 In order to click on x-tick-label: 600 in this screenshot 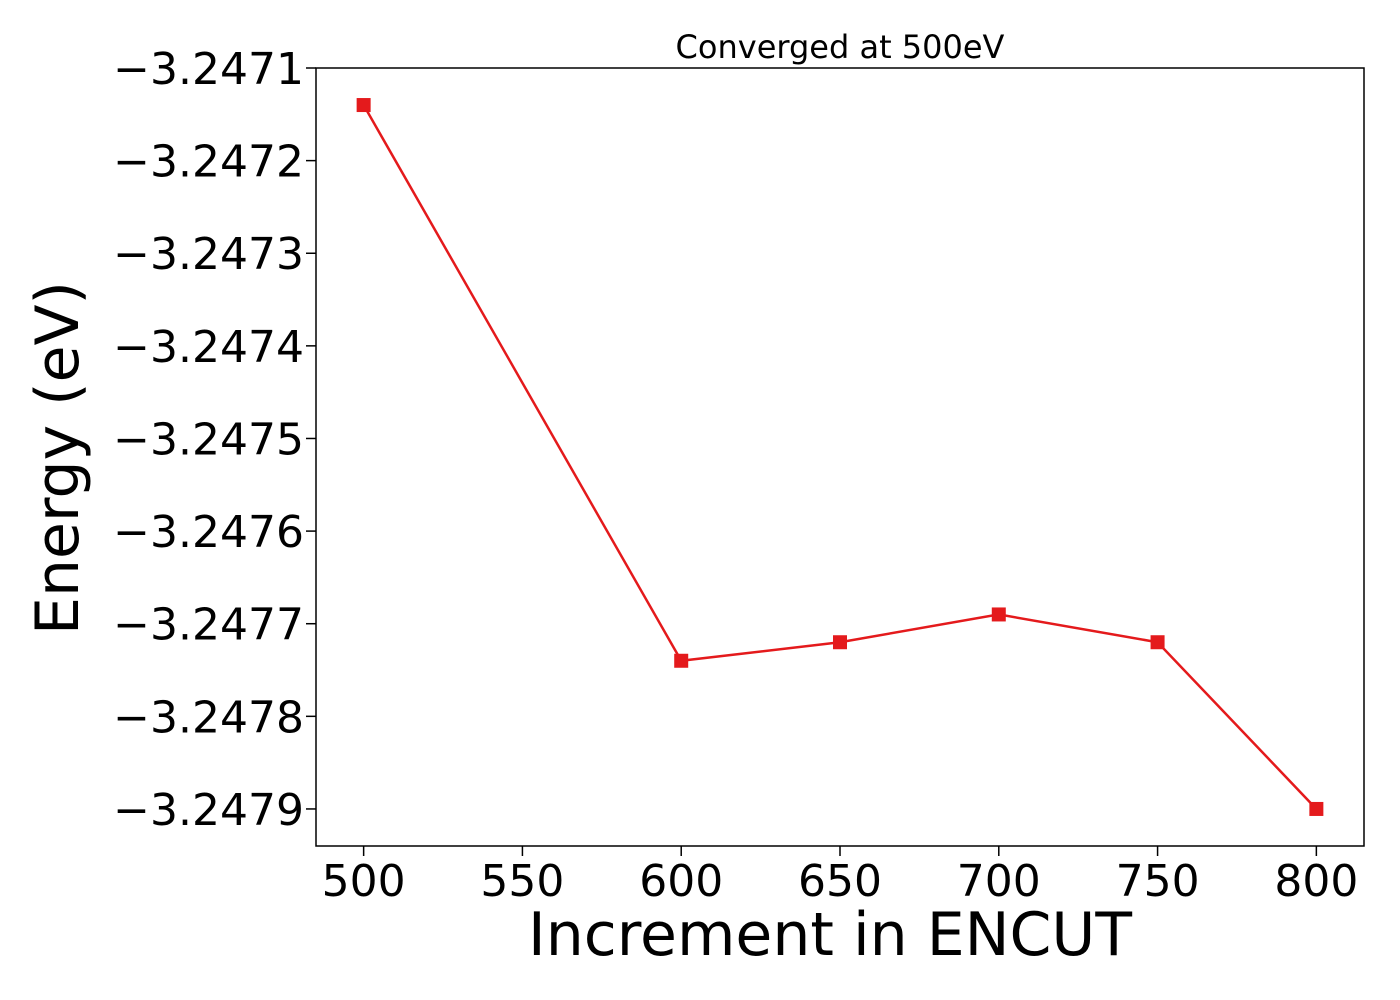, I will do `click(681, 881)`.